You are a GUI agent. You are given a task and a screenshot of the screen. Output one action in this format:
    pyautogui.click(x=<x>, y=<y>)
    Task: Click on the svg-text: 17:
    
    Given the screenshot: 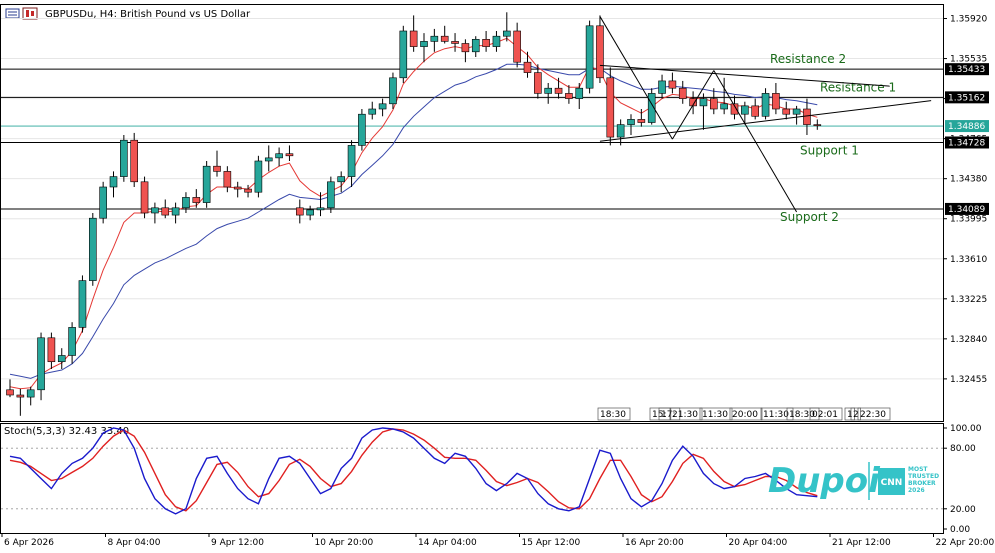 What is the action you would take?
    pyautogui.click(x=668, y=415)
    